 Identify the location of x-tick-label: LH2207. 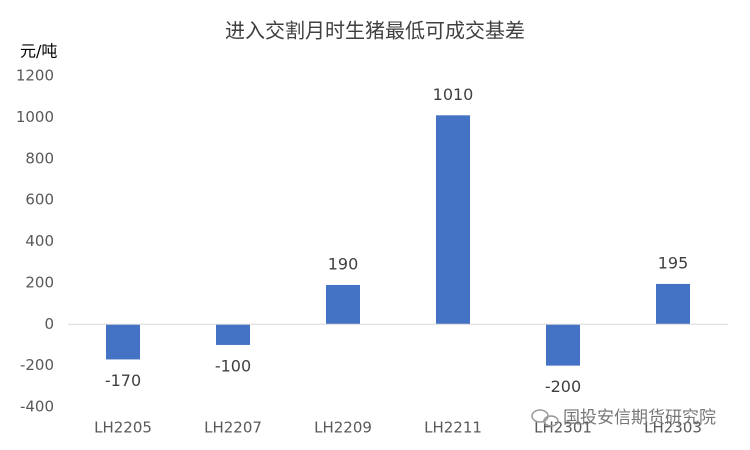
(233, 428).